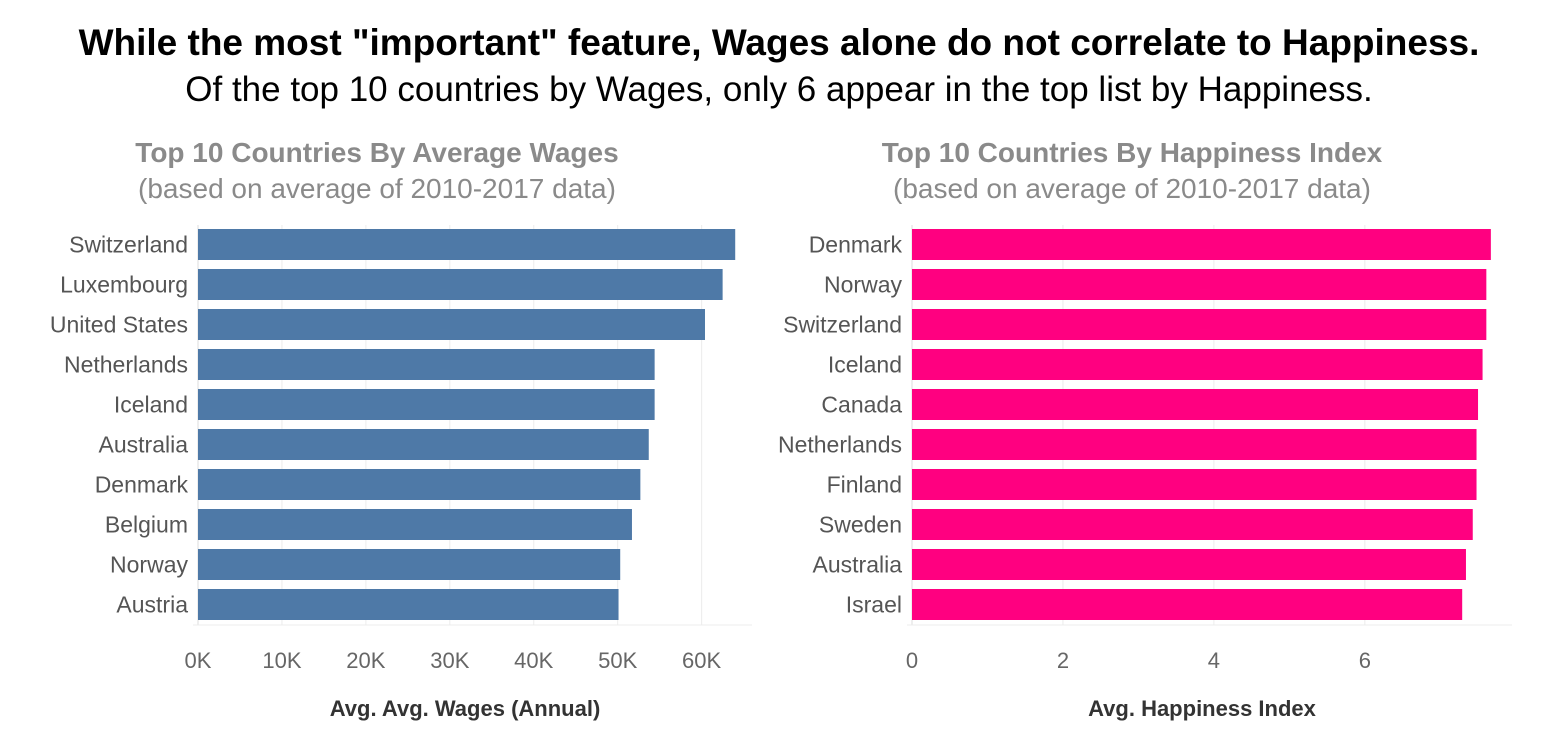  Describe the element at coordinates (198, 660) in the screenshot. I see `wages-tick-label: 0K` at that location.